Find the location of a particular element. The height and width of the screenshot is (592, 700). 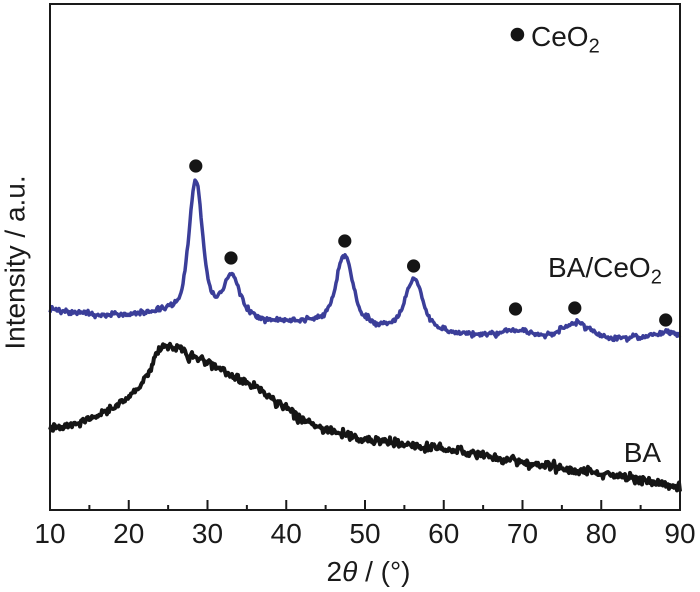

svg-text: 90 is located at coordinates (679, 533).